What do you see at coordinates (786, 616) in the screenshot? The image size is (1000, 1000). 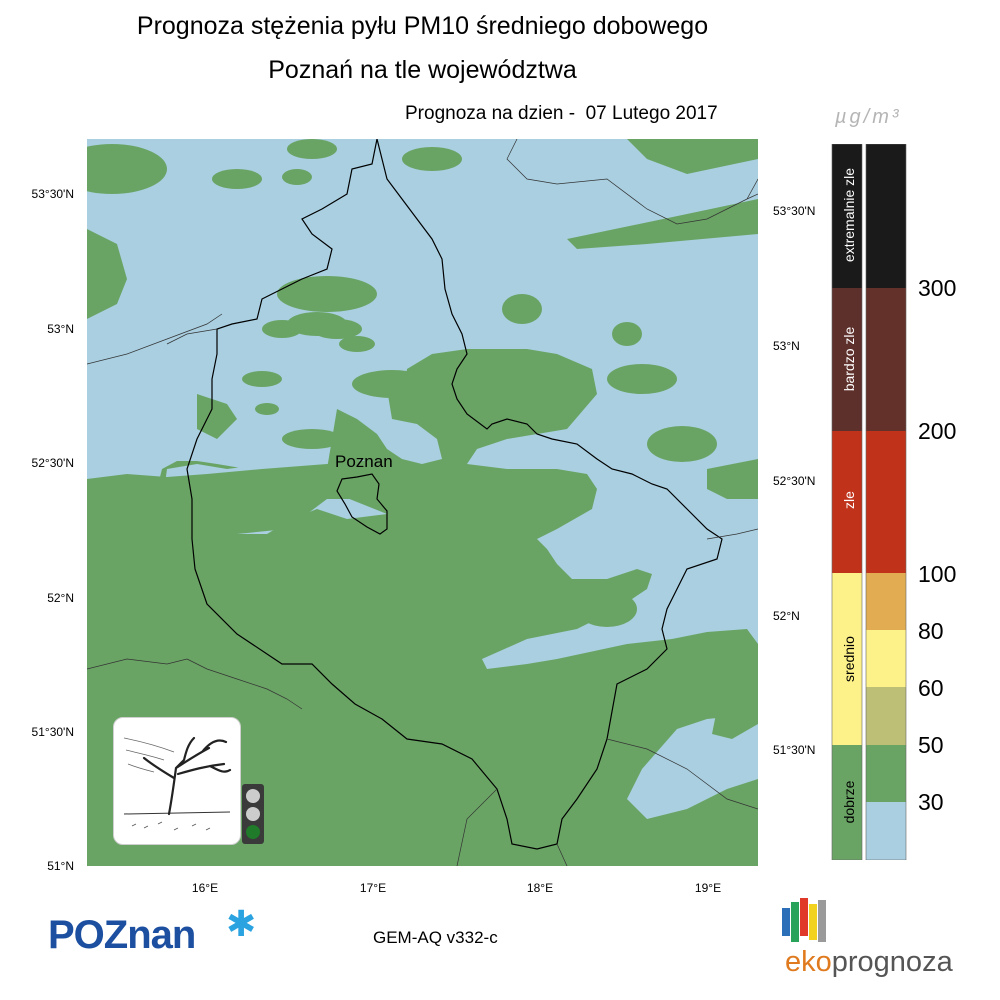 I see `lat-label-right: 52°N` at bounding box center [786, 616].